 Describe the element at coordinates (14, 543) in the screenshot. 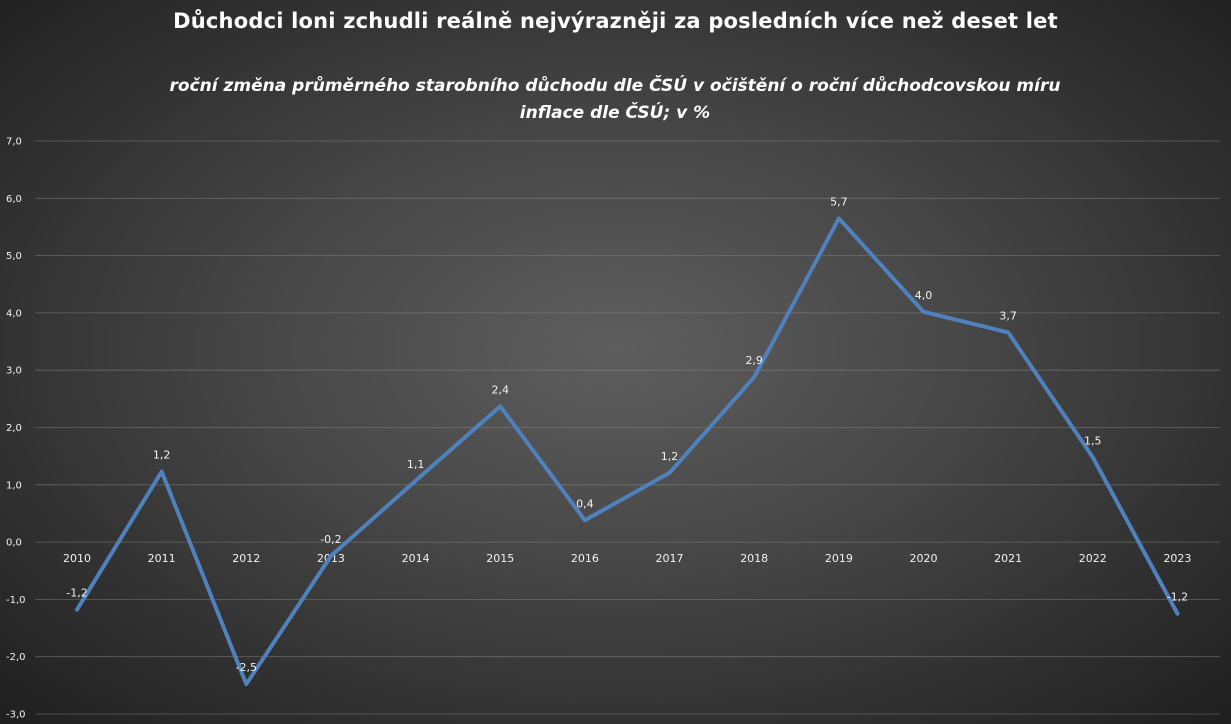

I see `y-tick-label: 0,0` at that location.